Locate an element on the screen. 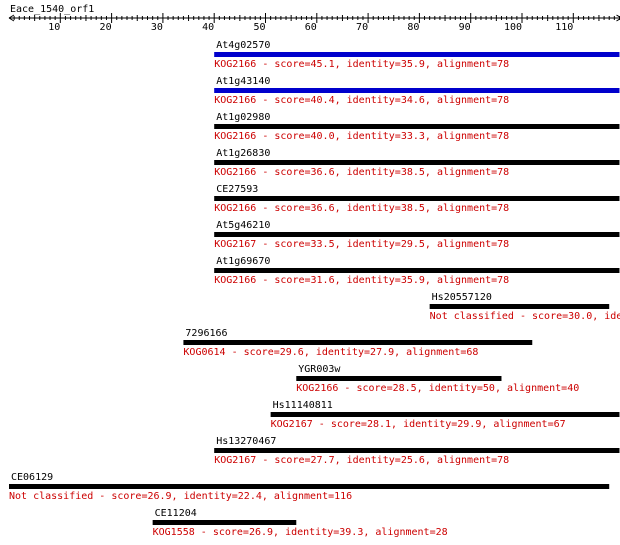  hit-name: At4g02570 is located at coordinates (243, 45).